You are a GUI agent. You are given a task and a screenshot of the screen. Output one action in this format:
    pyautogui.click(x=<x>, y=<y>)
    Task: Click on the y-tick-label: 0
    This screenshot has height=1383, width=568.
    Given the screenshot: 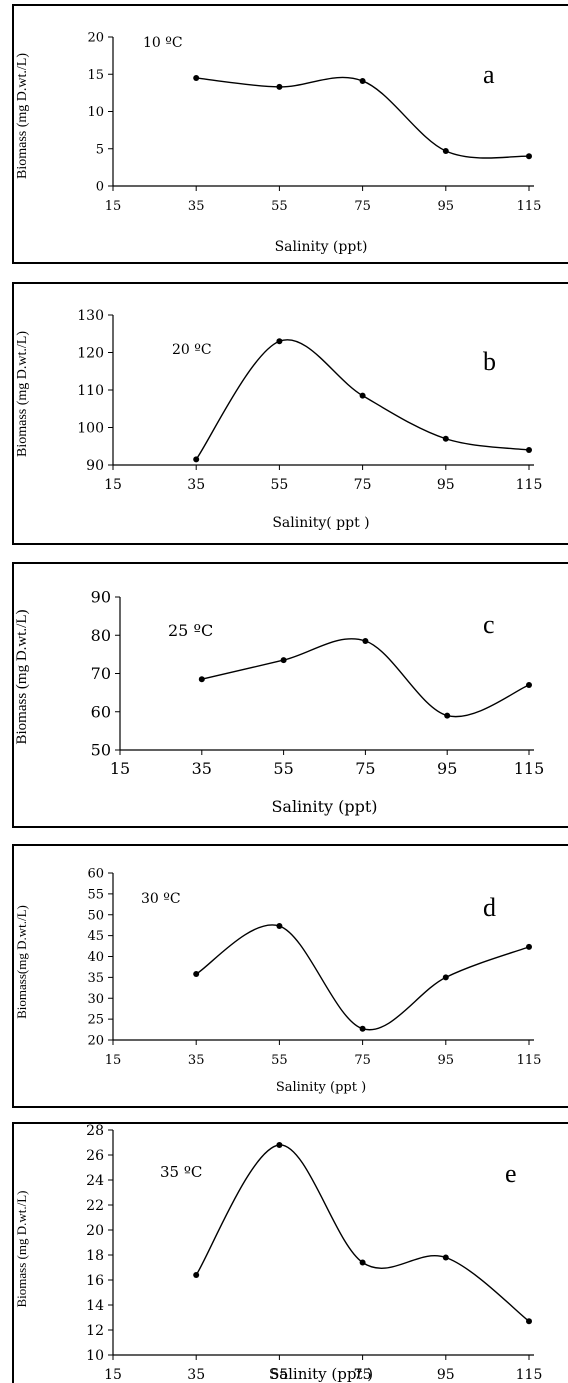 What is the action you would take?
    pyautogui.click(x=100, y=187)
    